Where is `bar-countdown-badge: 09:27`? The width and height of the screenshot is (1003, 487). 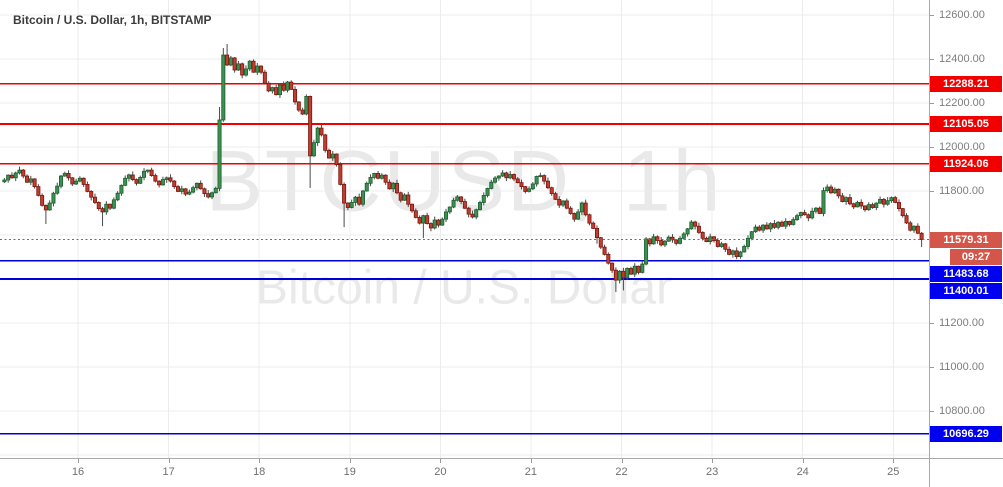
bar-countdown-badge: 09:27 is located at coordinates (976, 256).